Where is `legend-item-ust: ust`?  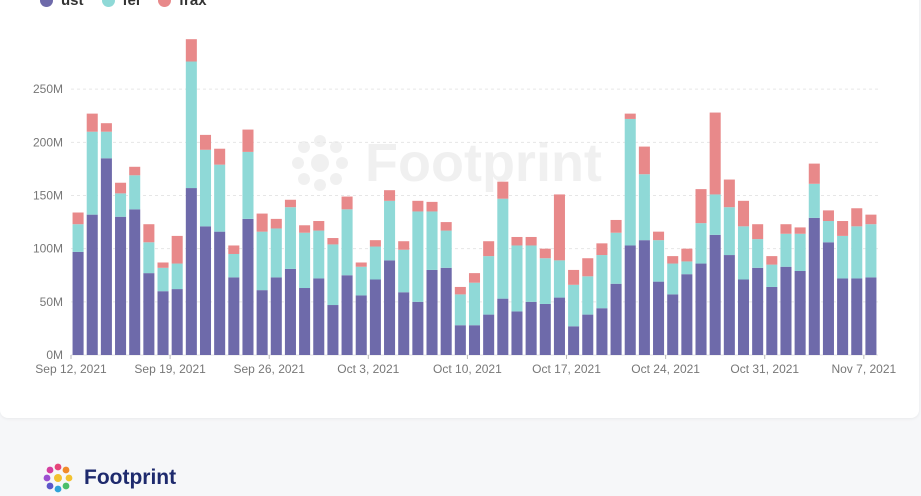 legend-item-ust: ust is located at coordinates (62, 4).